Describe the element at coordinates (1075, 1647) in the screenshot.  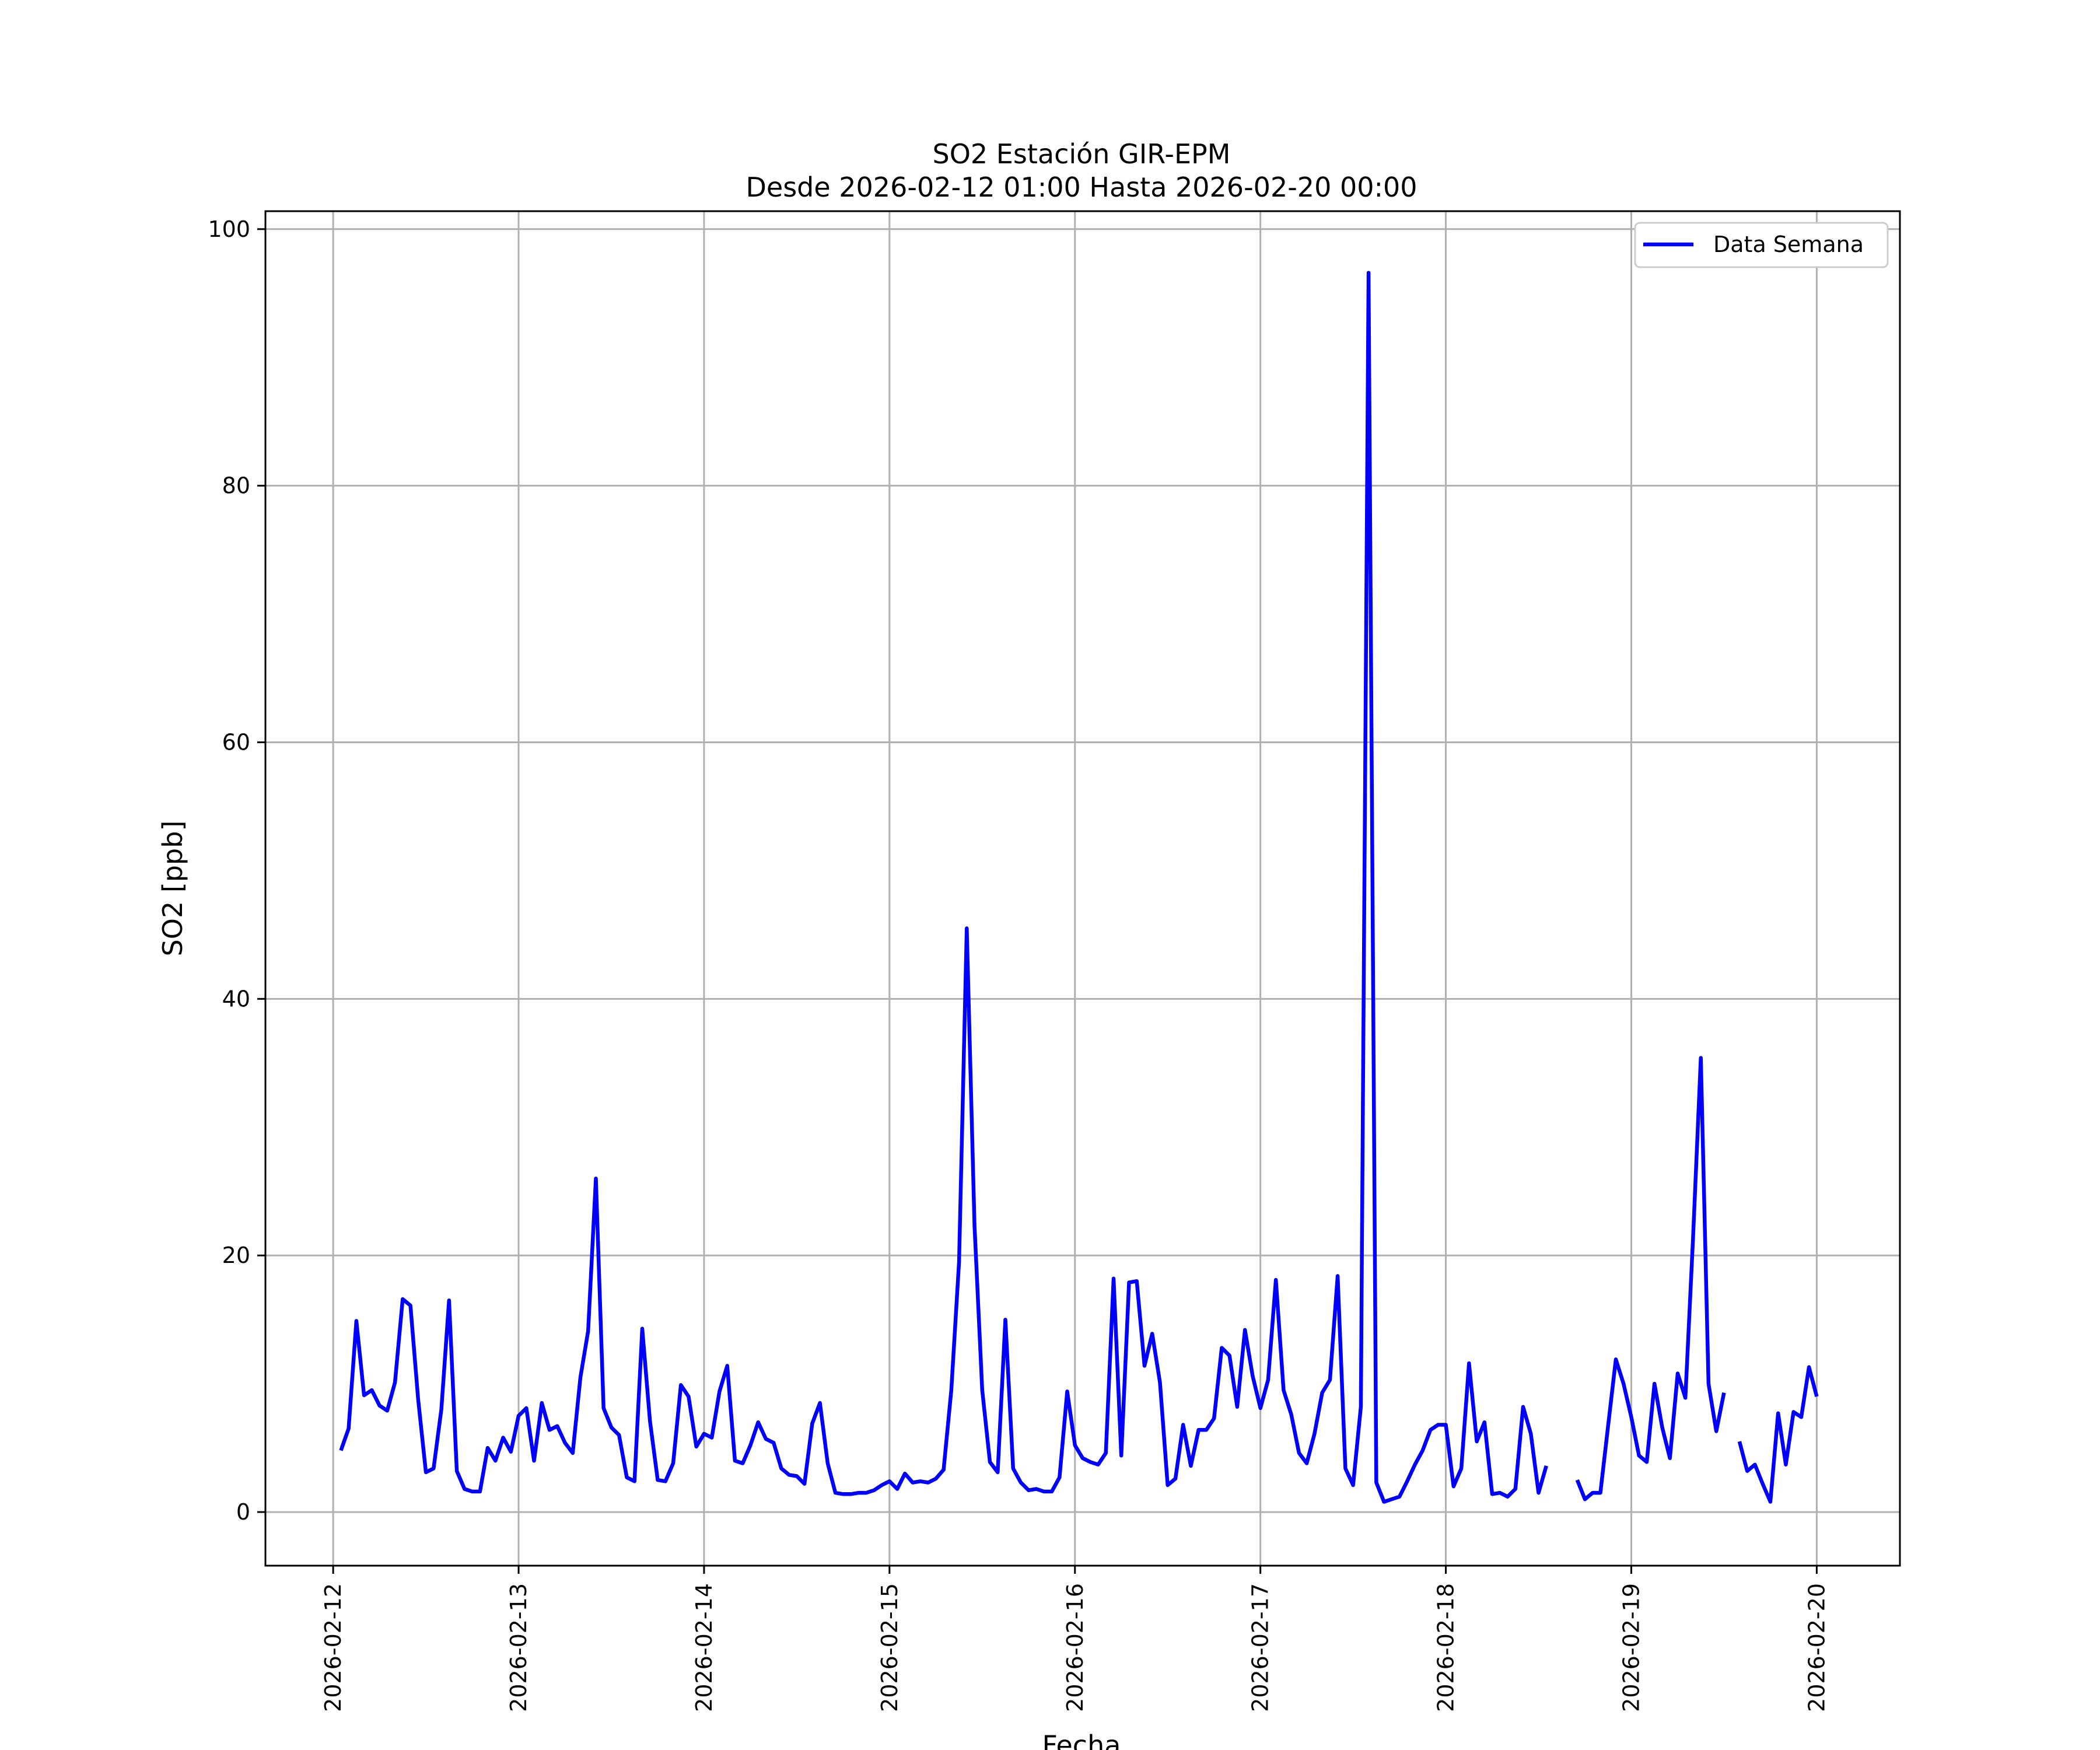
I see `x-tick-label: 2026-02-16` at that location.